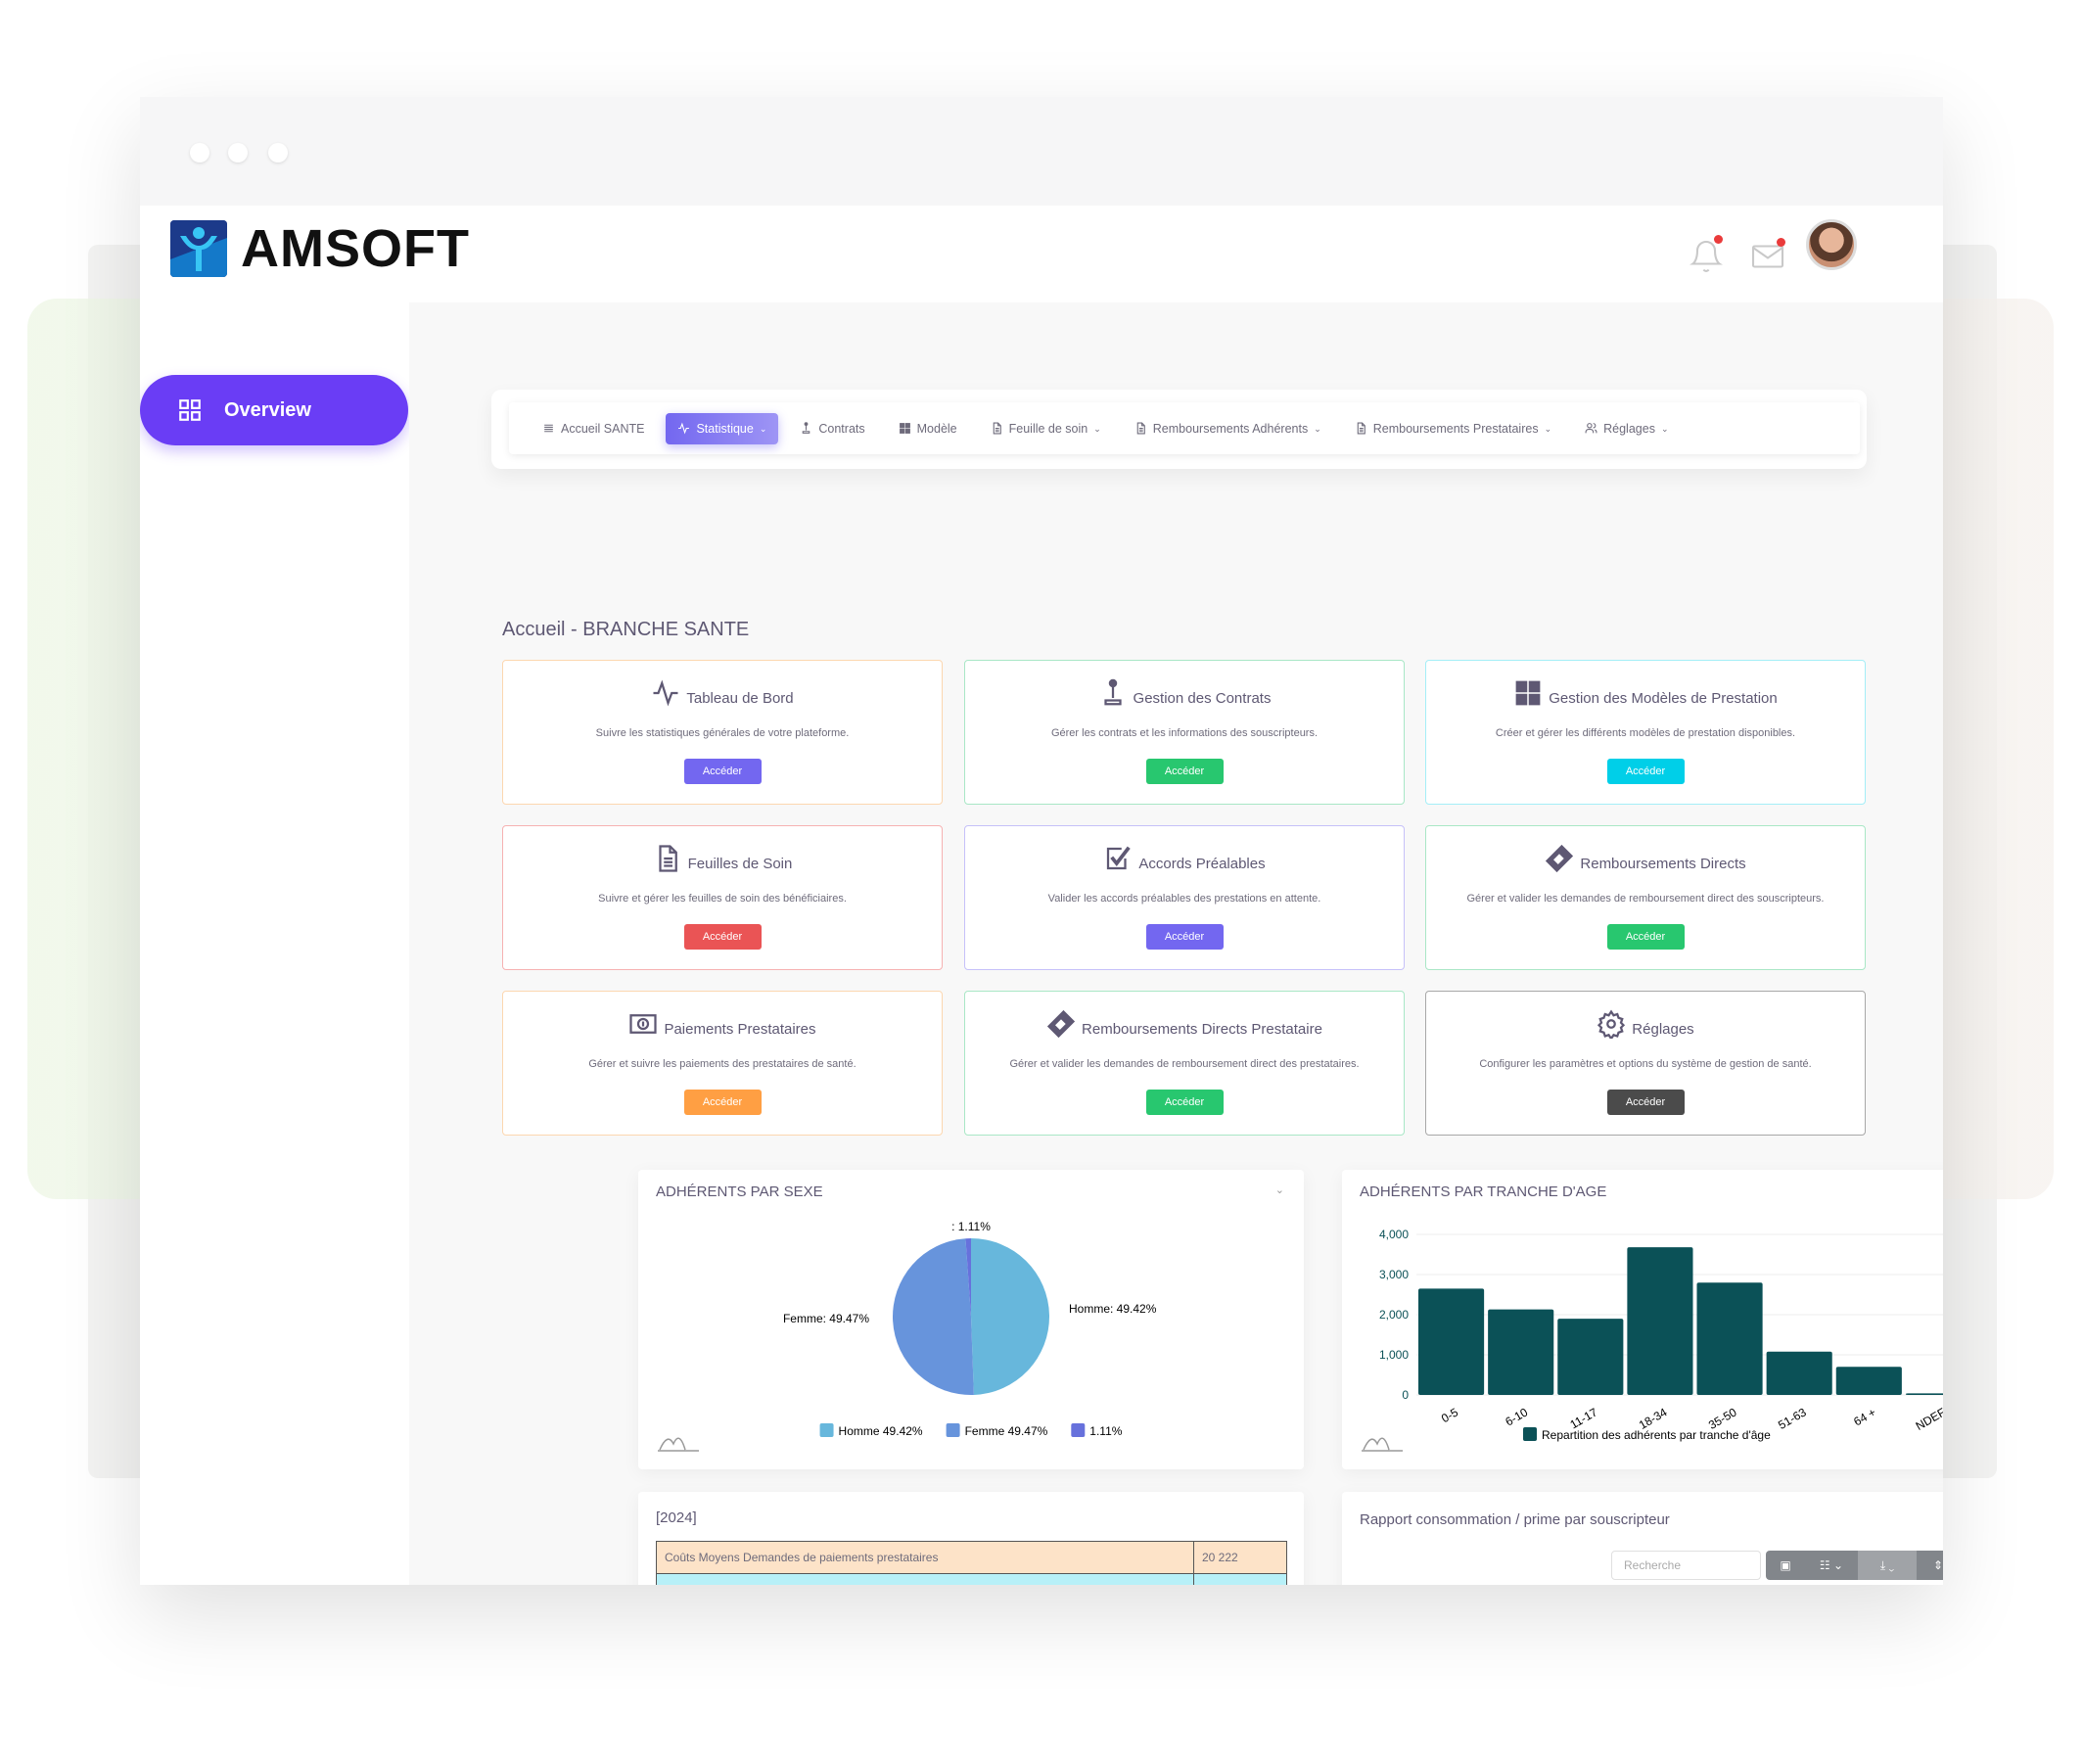  Describe the element at coordinates (936, 428) in the screenshot. I see `nav-item-label: Modèle` at that location.